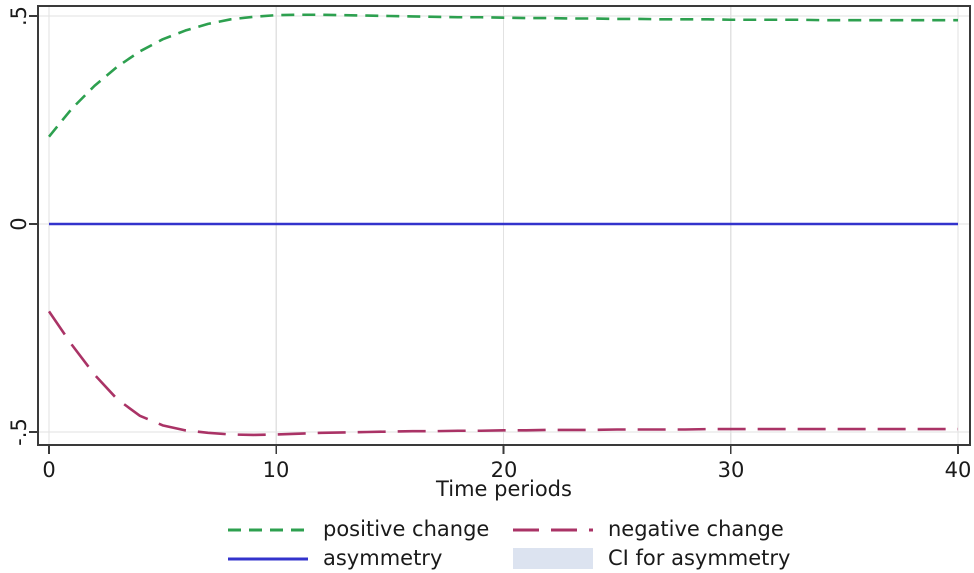 The image size is (974, 573). Describe the element at coordinates (383, 558) in the screenshot. I see `legend-label-asymmetry: asymmetry` at that location.